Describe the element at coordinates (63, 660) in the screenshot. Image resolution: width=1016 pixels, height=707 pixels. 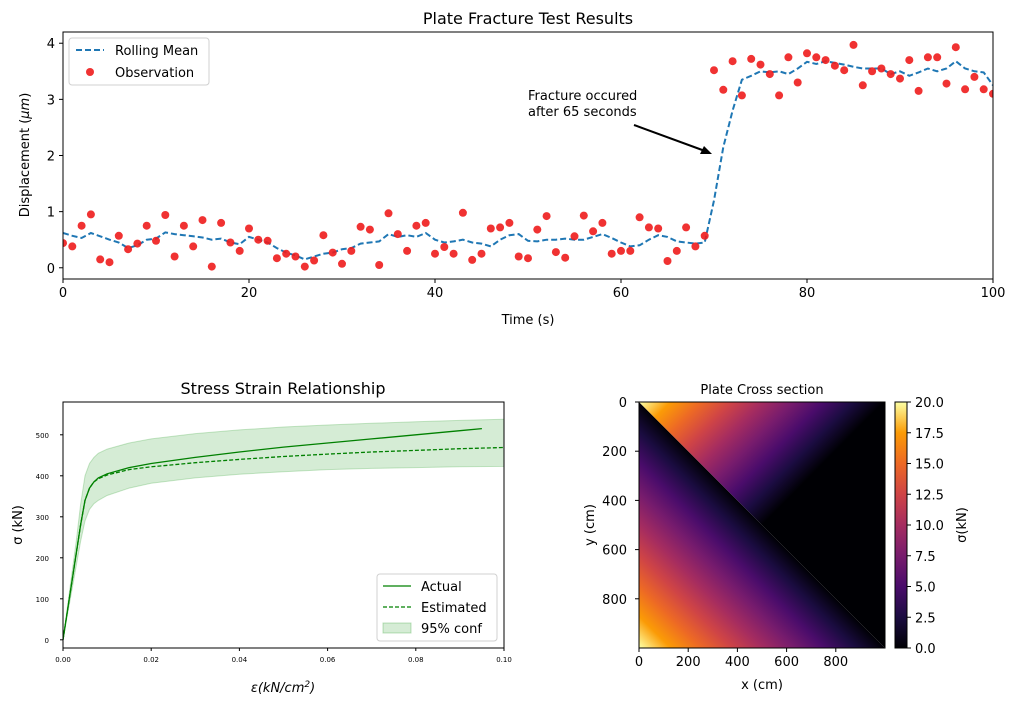
I see `x-tick-label: 0.00` at that location.